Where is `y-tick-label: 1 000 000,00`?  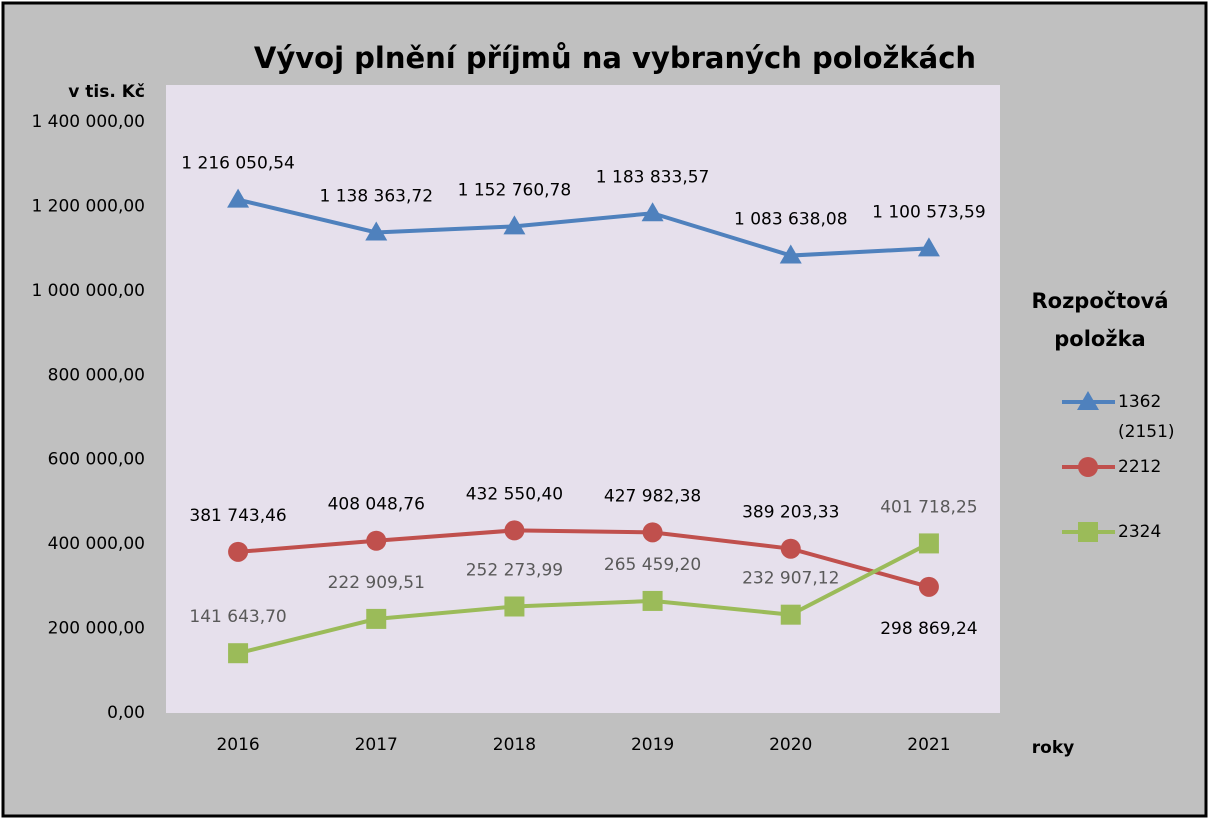 y-tick-label: 1 000 000,00 is located at coordinates (88, 291).